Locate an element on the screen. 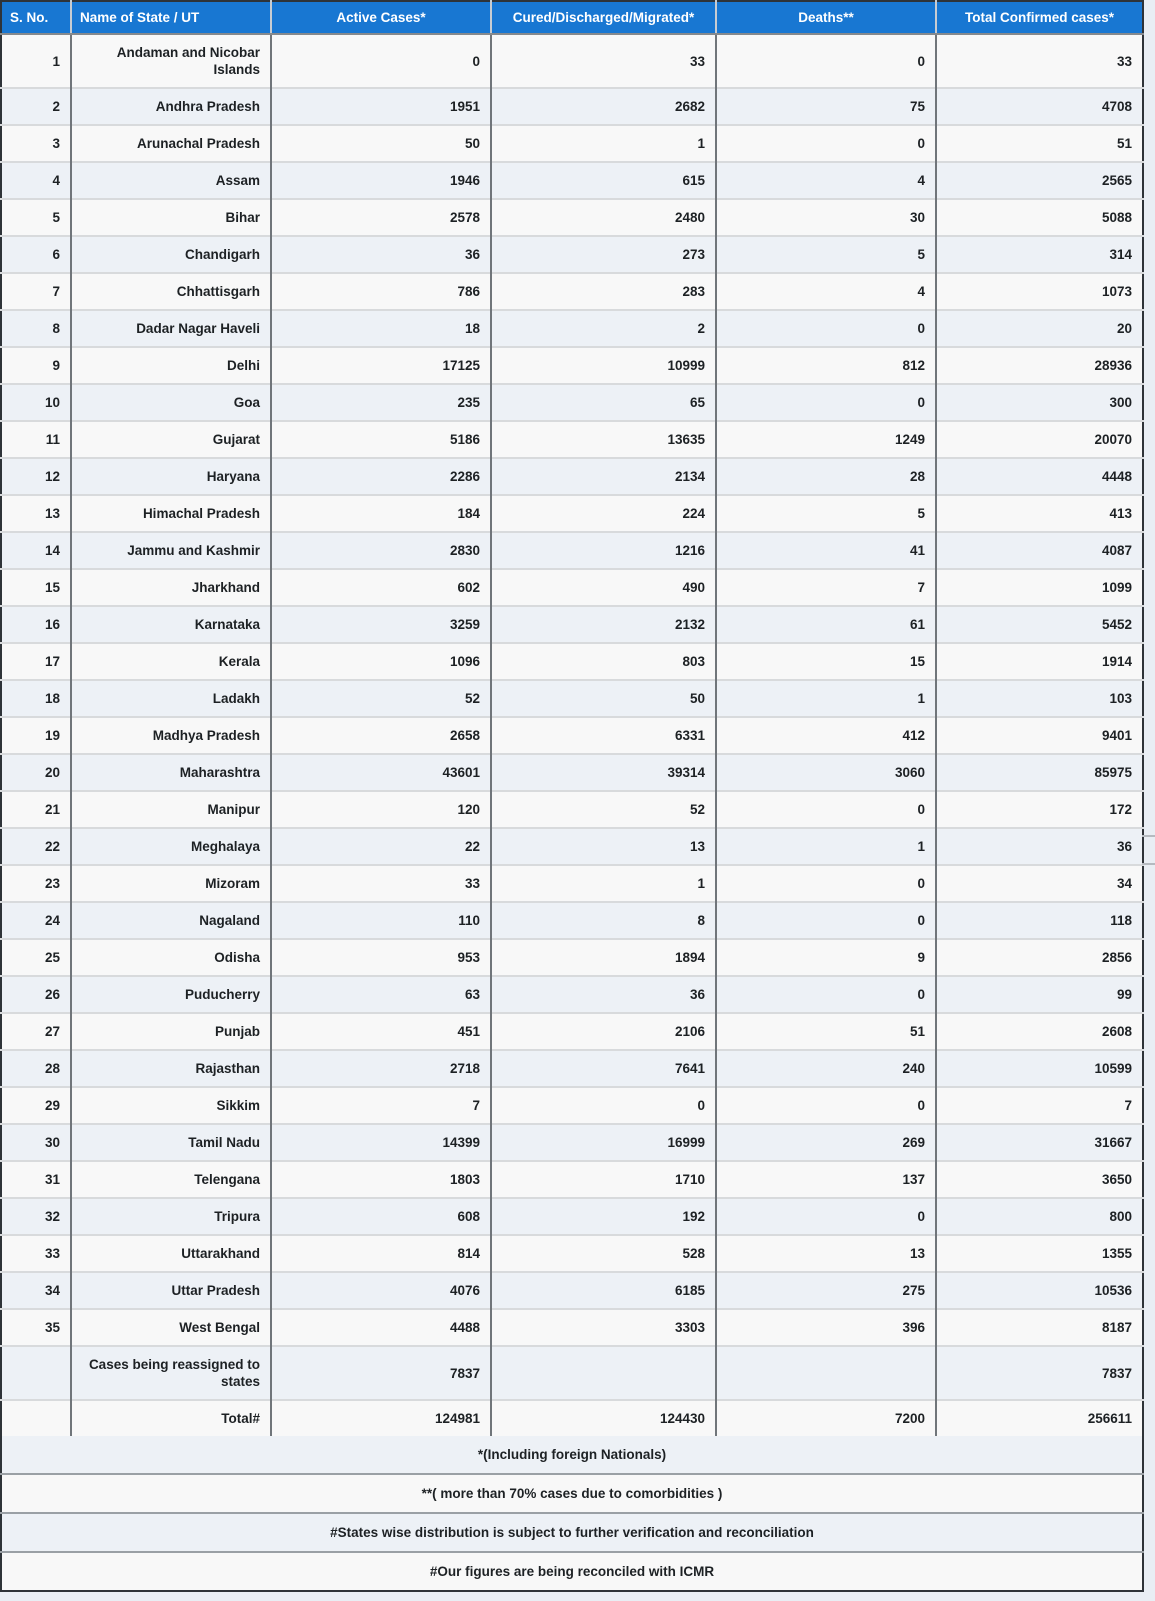  cell-active: 1951 is located at coordinates (380, 106).